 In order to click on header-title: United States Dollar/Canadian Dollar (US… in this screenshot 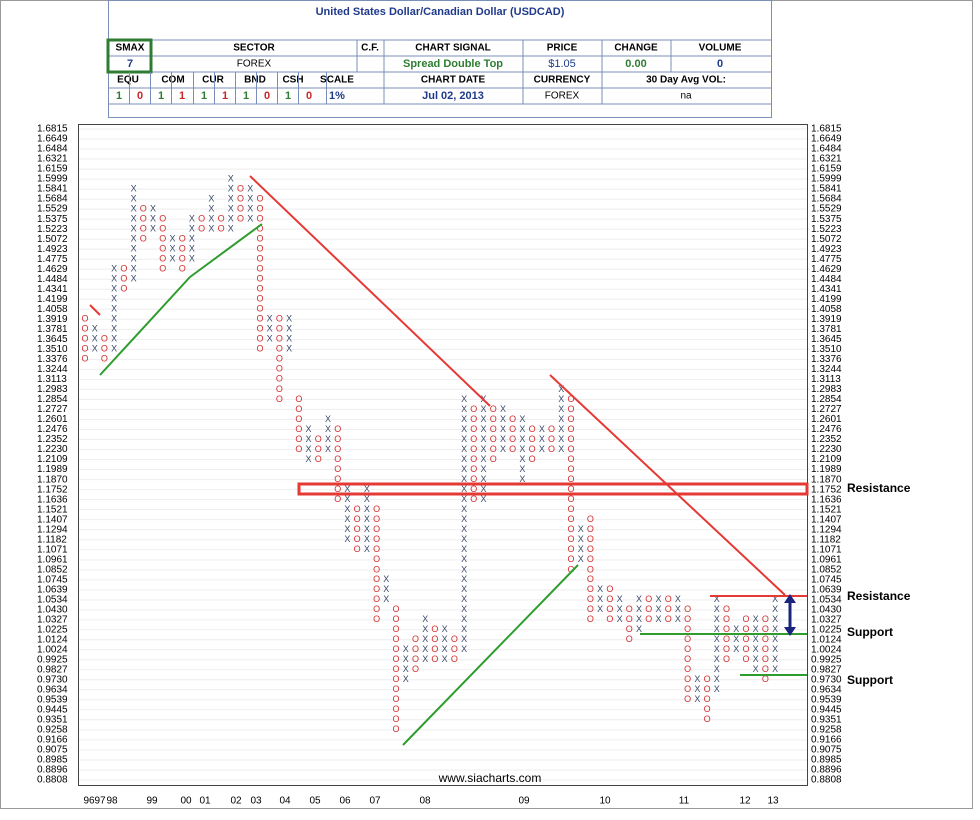, I will do `click(440, 12)`.